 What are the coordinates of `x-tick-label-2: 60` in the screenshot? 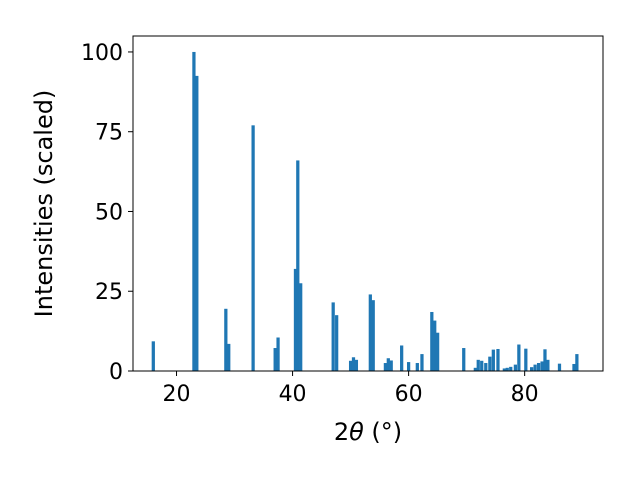 It's located at (409, 394).